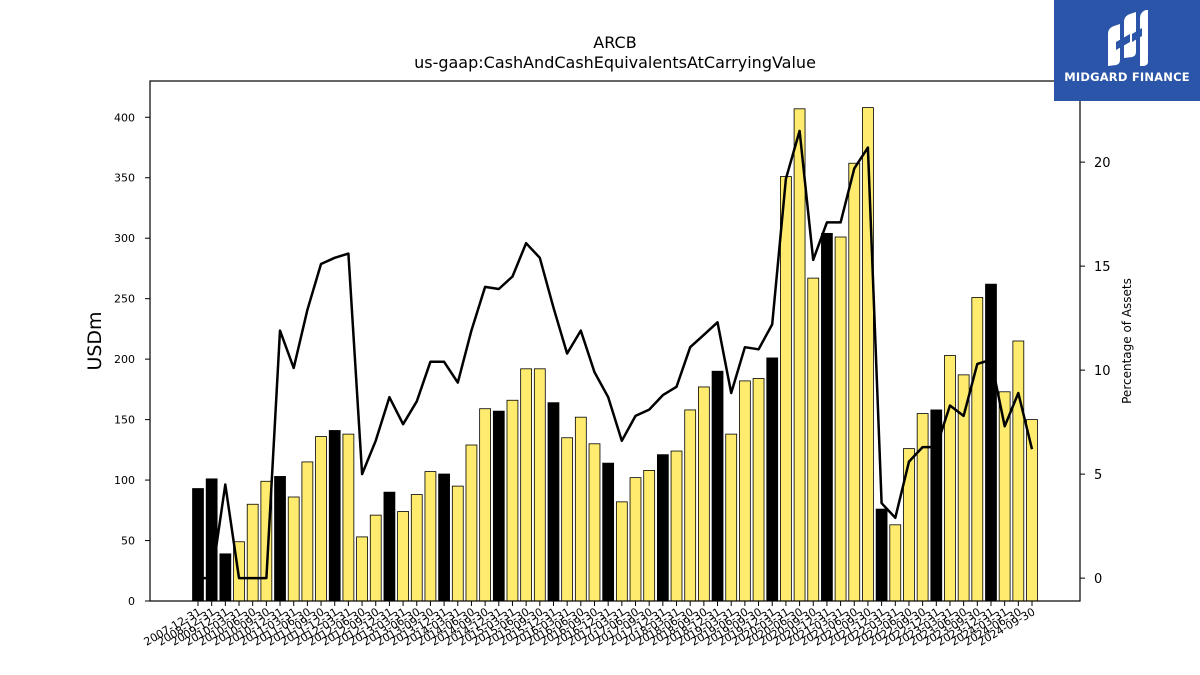  Describe the element at coordinates (614, 42) in the screenshot. I see `chart-title: ARCB` at that location.